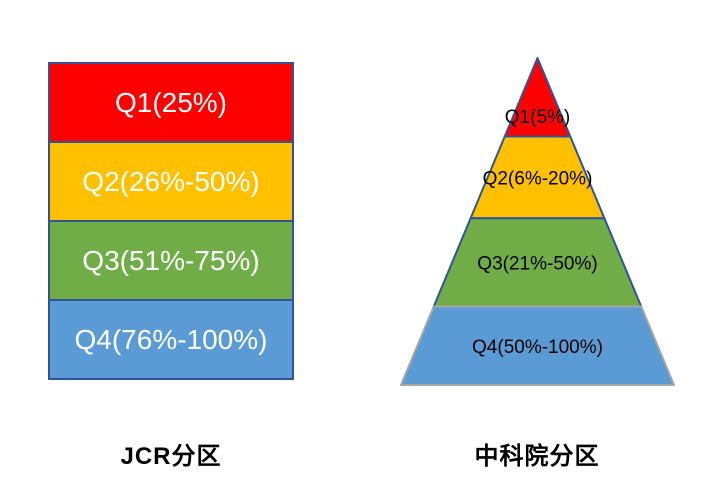  I want to click on cas-slice-q1-label: Q1(5%), so click(537, 117).